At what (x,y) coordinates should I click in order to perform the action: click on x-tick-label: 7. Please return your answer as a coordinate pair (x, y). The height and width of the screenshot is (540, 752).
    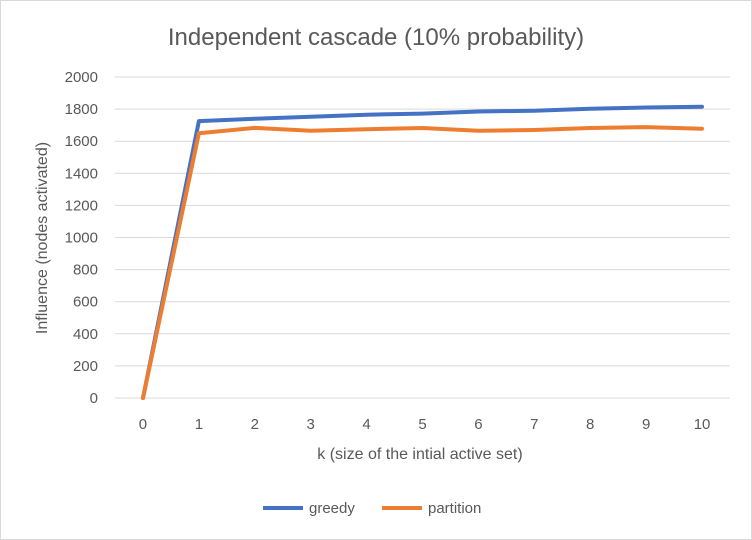
    Looking at the image, I should click on (534, 424).